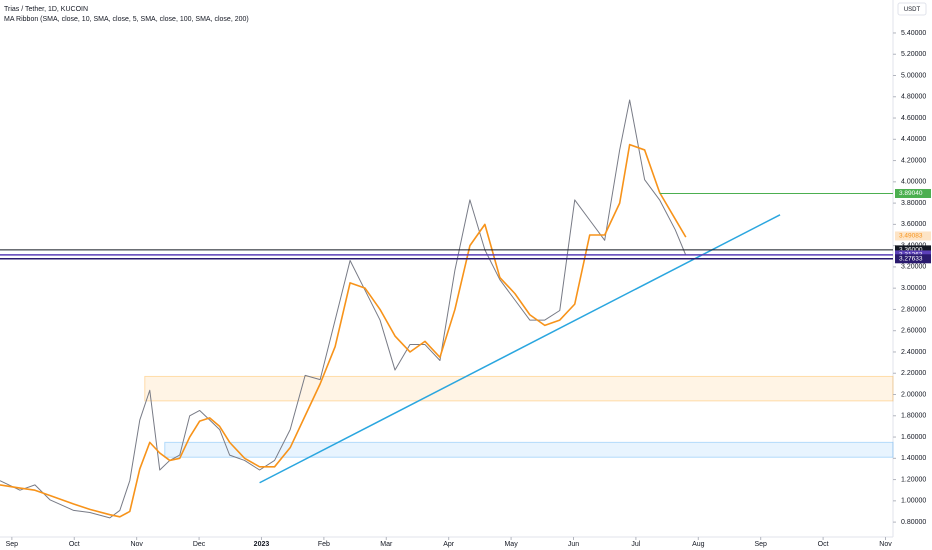  I want to click on y-tick-label: 1.60000, so click(913, 437).